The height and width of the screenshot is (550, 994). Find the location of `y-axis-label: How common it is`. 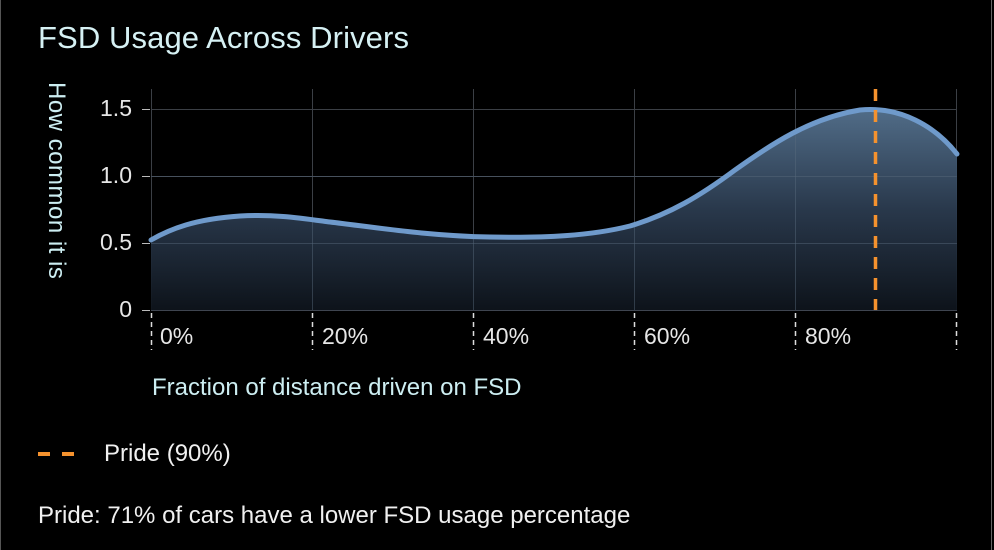

y-axis-label: How common it is is located at coordinates (56, 181).